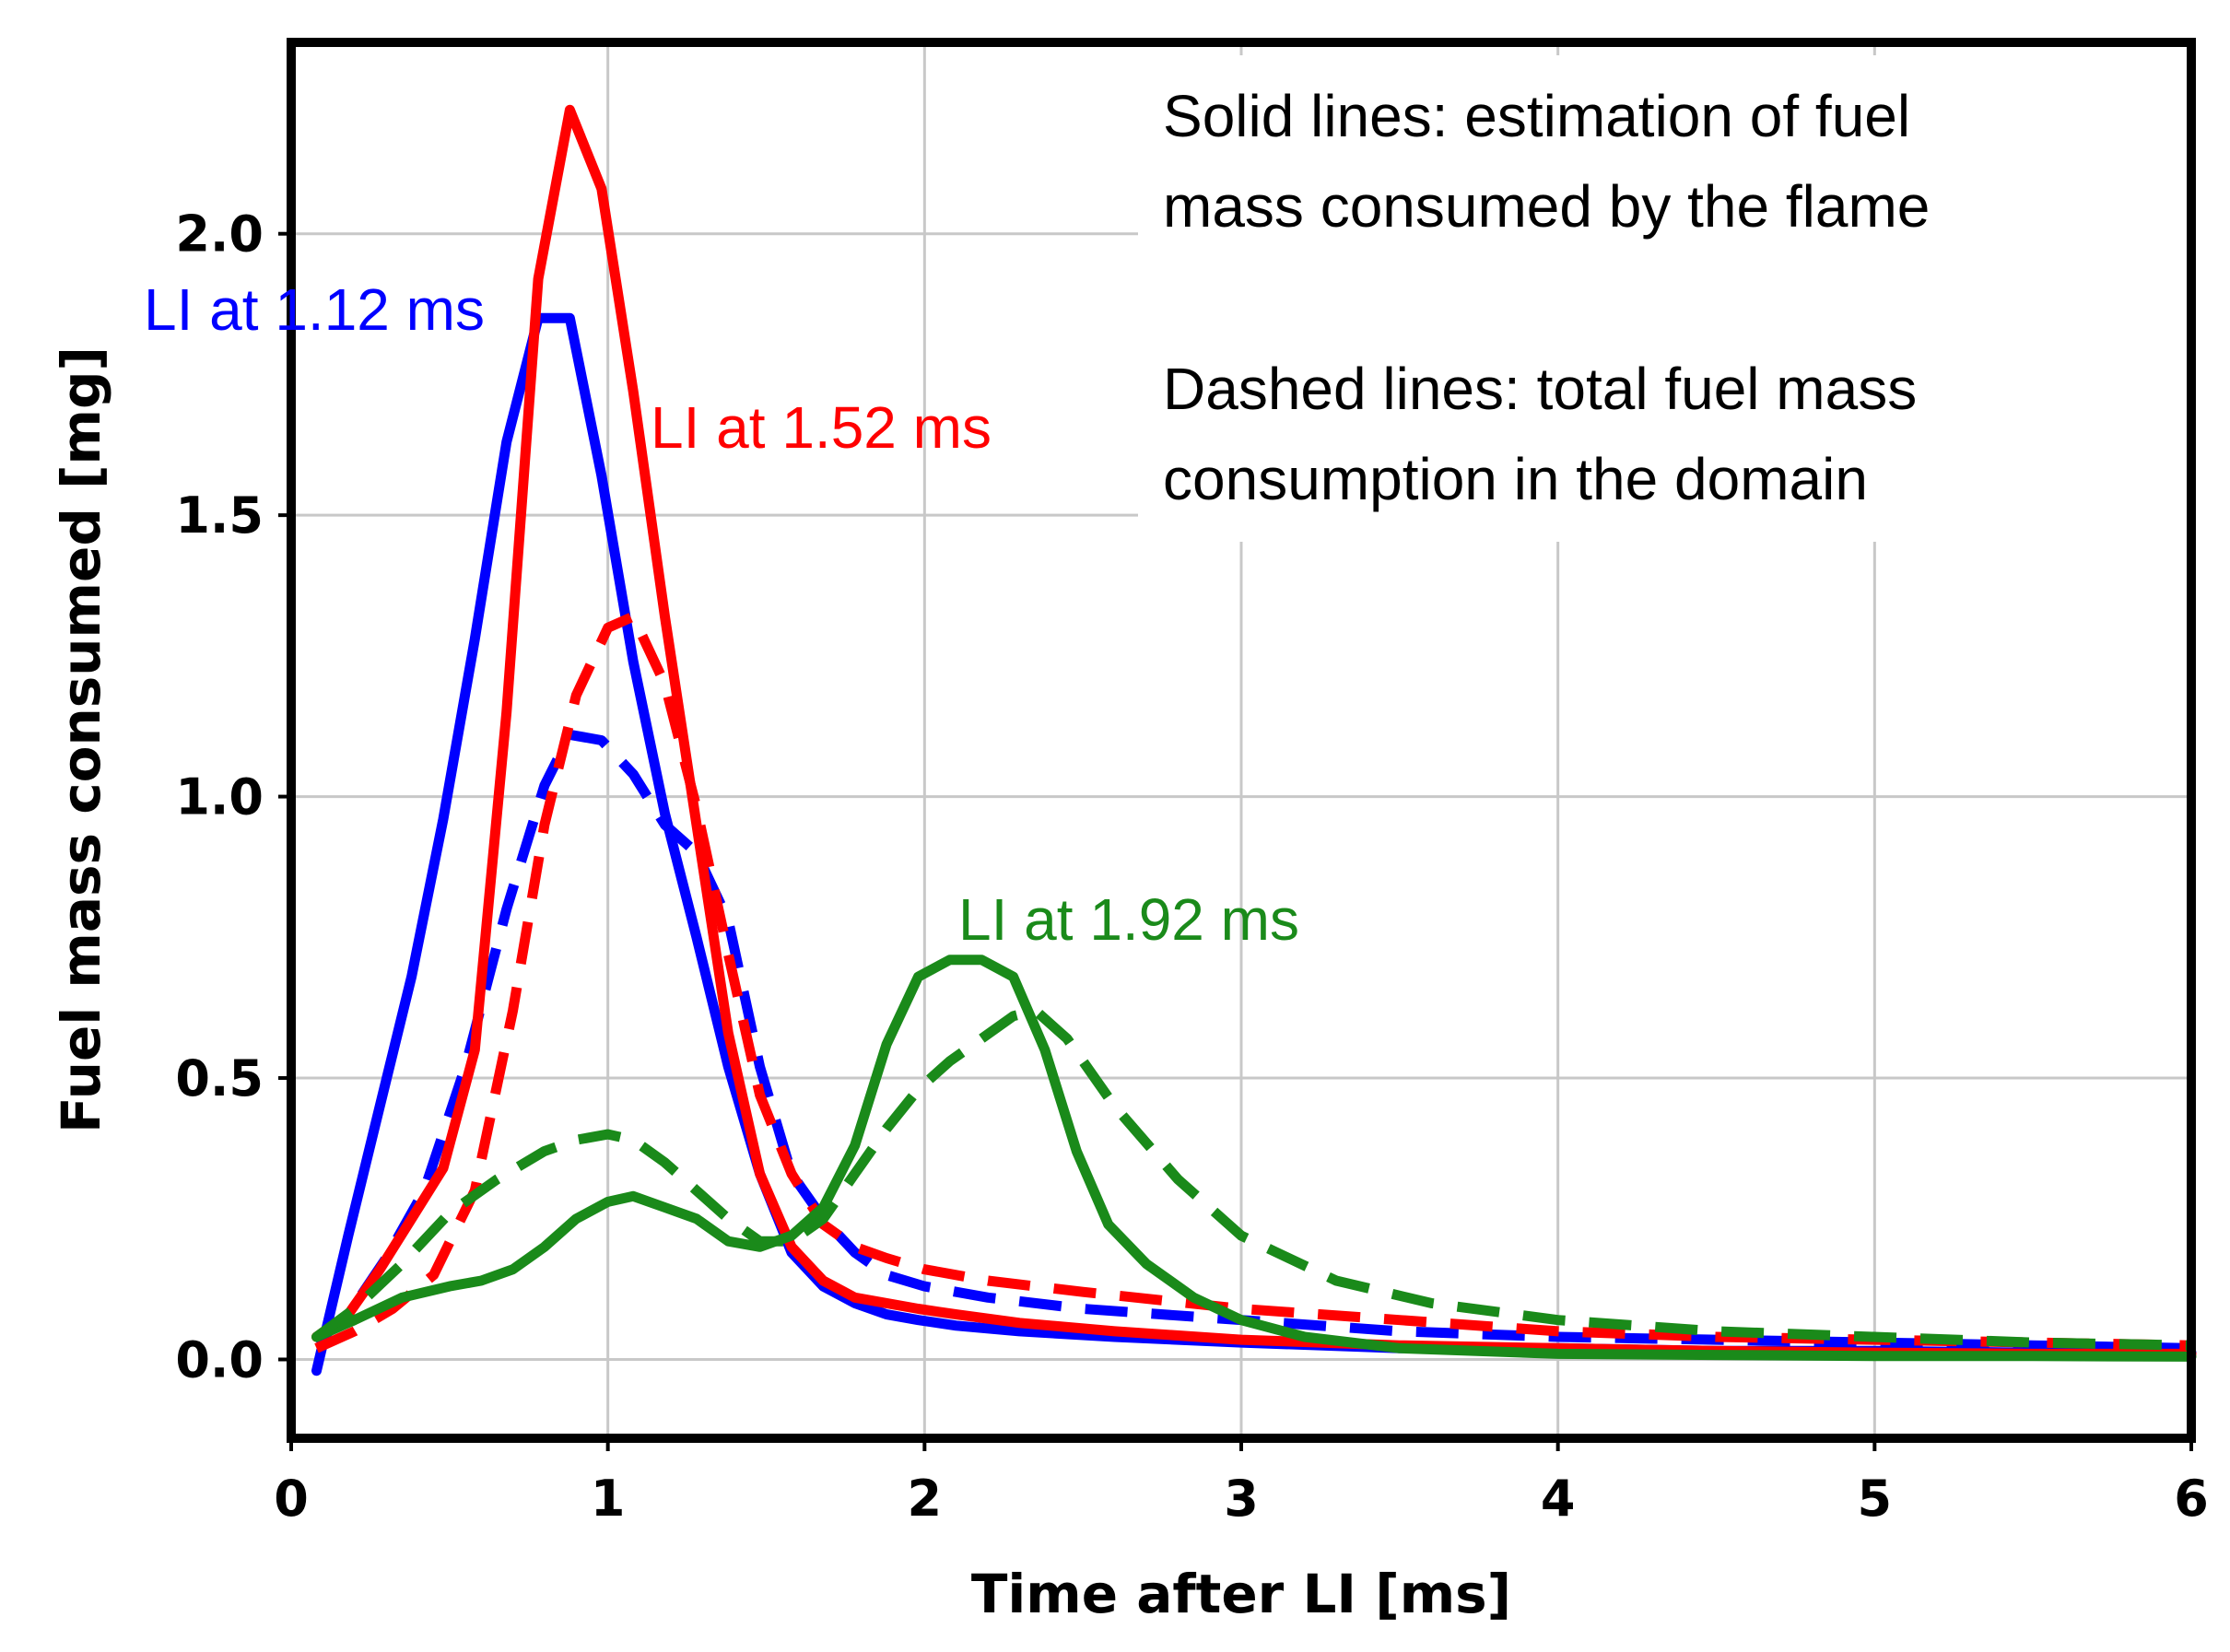 The height and width of the screenshot is (1652, 2230). I want to click on annotation-dashed-line1: Dashed lines: total fuel mass, so click(1540, 389).